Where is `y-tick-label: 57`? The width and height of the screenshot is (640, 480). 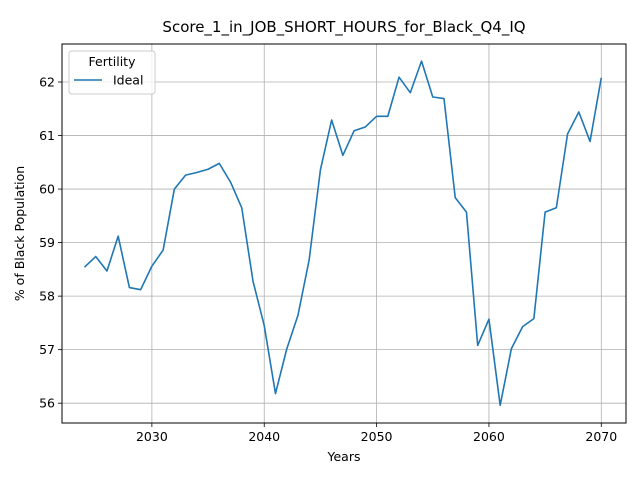
y-tick-label: 57 is located at coordinates (47, 349).